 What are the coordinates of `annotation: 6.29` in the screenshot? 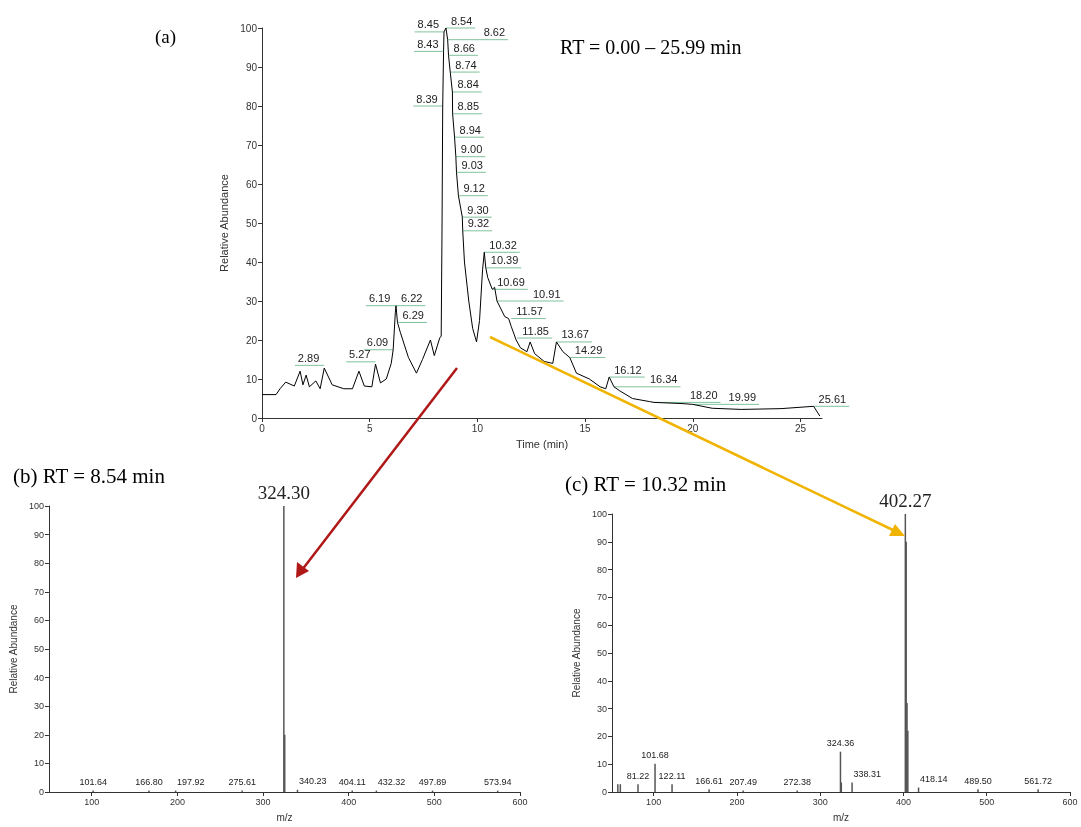 It's located at (413, 314).